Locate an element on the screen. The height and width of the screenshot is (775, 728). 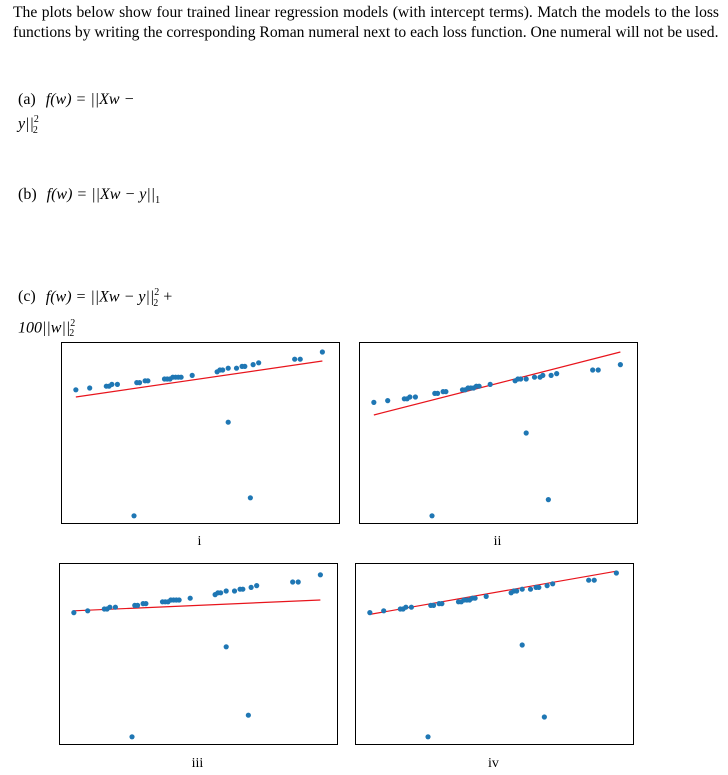
plot-iv-label: iv is located at coordinates (493, 763).